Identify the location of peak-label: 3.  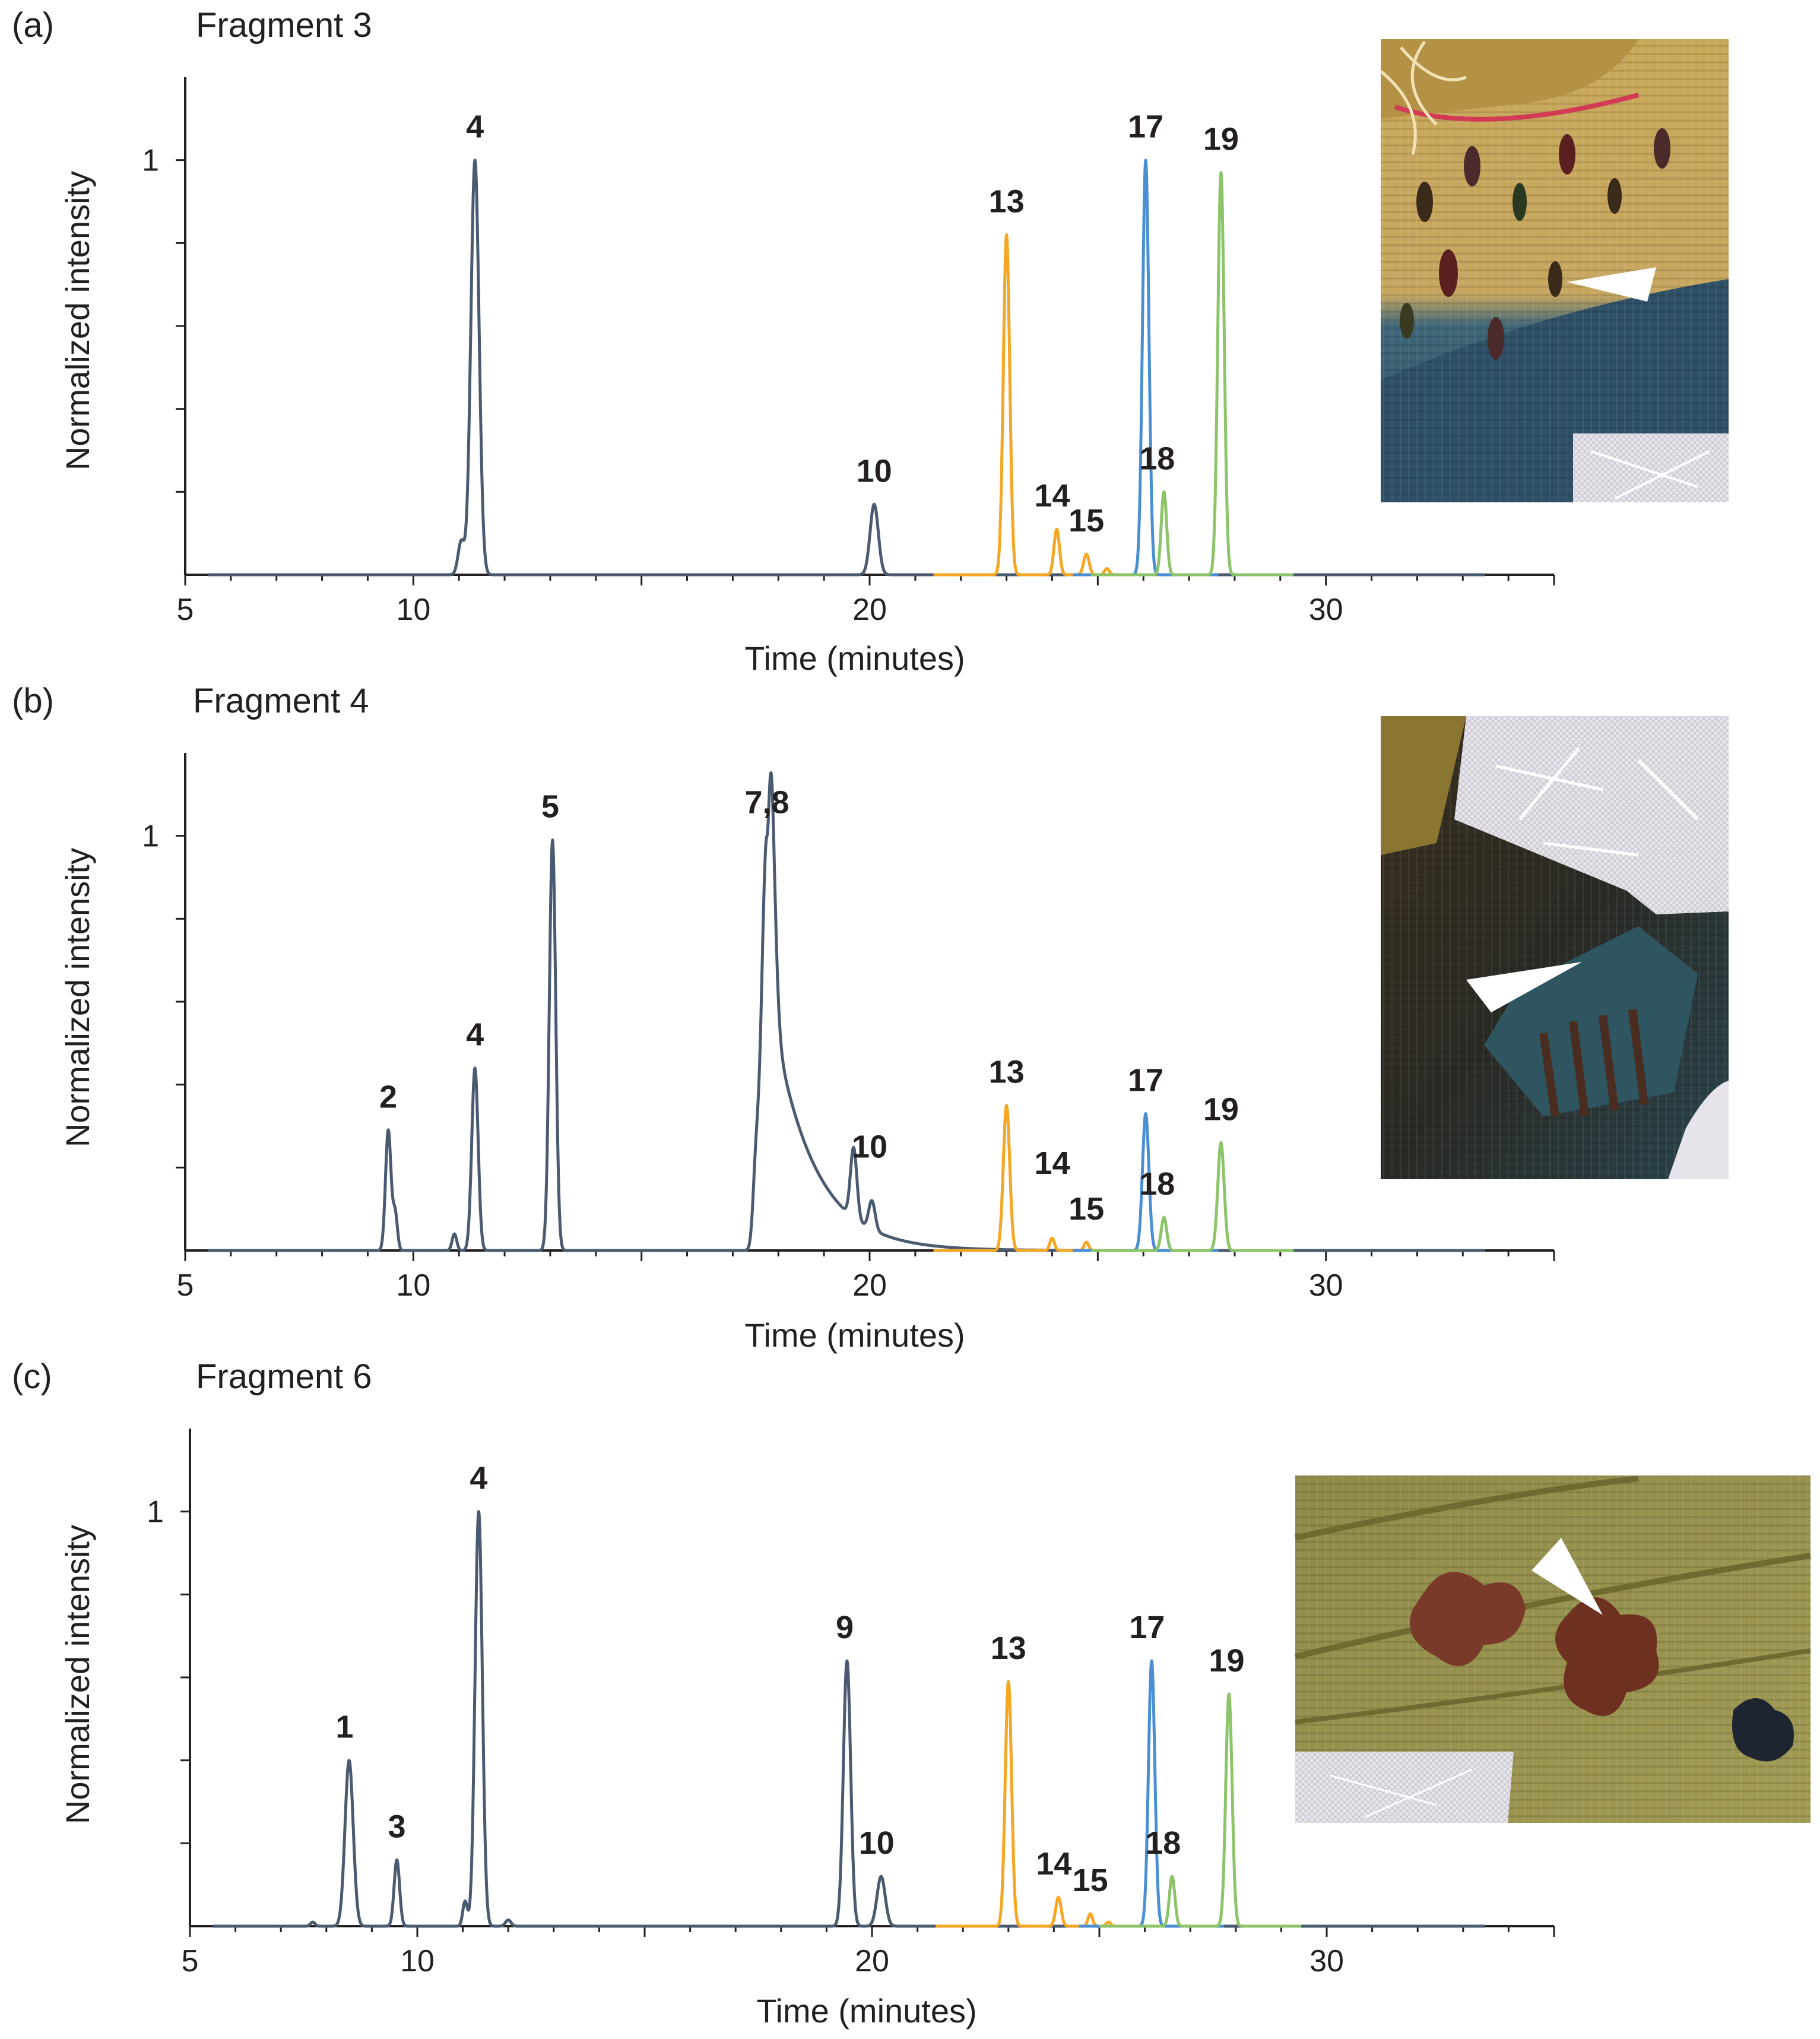
(397, 1826).